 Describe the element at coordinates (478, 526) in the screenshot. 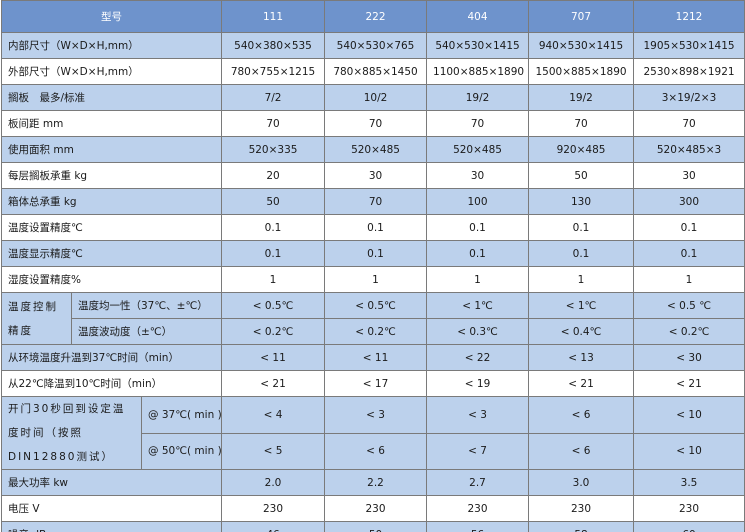

I see `value-cell: 56` at that location.